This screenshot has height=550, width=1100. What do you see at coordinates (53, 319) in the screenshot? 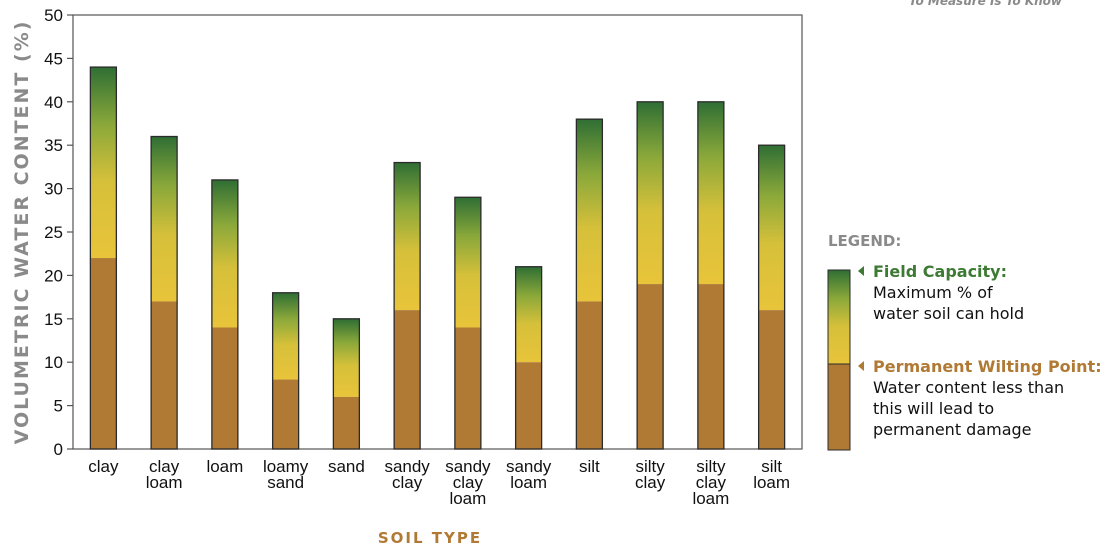
I see `y-tick-label: 15` at bounding box center [53, 319].